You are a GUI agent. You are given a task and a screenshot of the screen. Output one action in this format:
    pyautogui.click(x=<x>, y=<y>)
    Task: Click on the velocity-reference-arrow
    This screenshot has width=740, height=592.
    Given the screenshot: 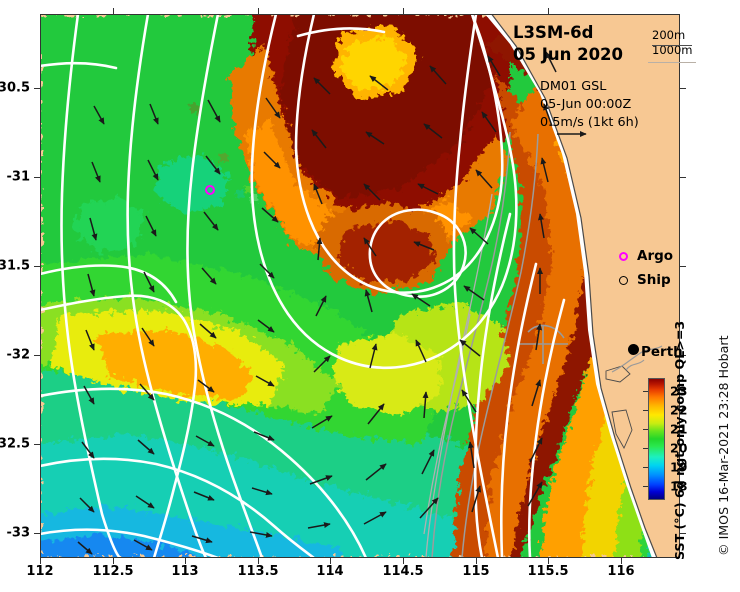 What is the action you would take?
    pyautogui.click(x=572, y=134)
    